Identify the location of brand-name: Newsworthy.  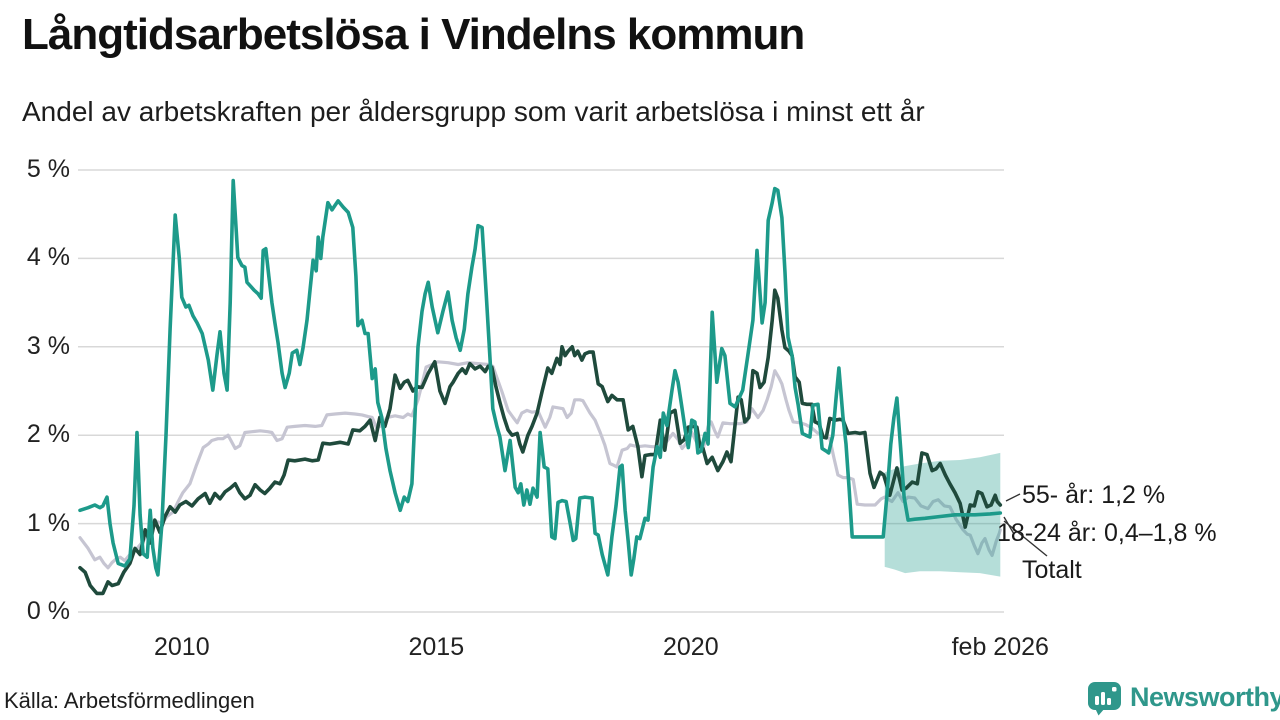
(1205, 697).